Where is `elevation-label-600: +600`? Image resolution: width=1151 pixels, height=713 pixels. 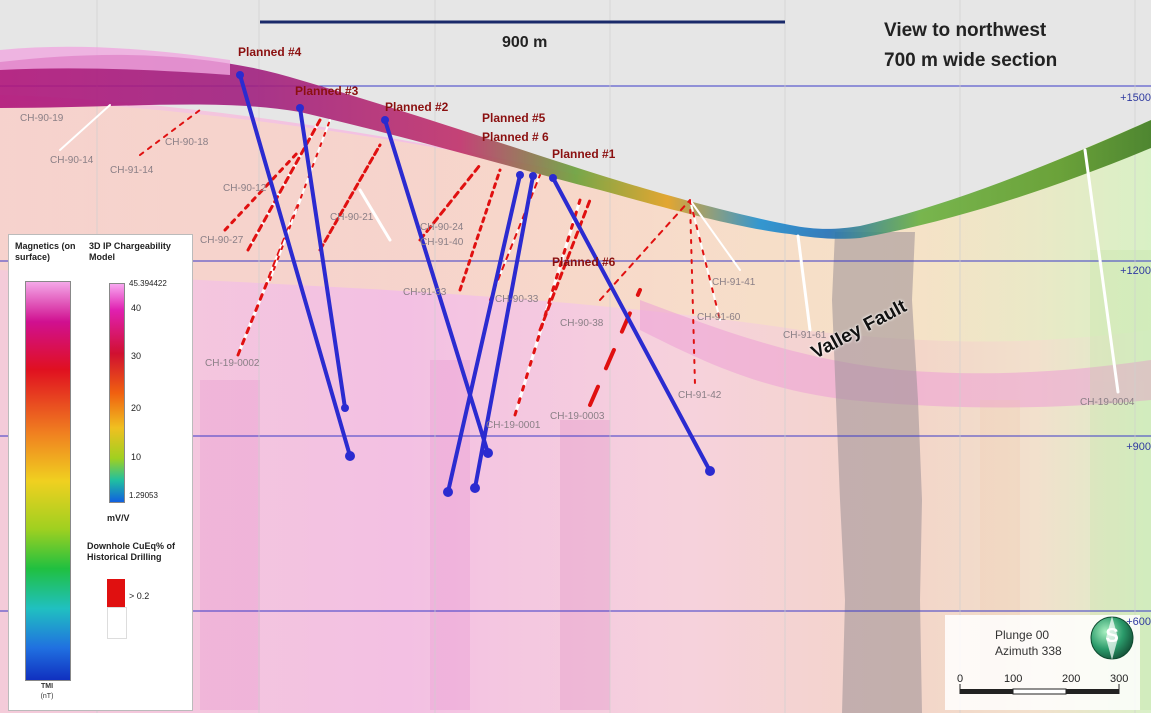
elevation-label-600: +600 is located at coordinates (1138, 622).